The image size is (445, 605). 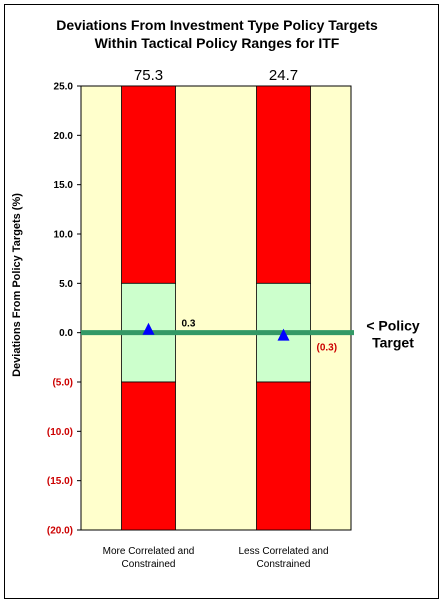 What do you see at coordinates (60, 481) in the screenshot?
I see `y-tick-label: (15.0)` at bounding box center [60, 481].